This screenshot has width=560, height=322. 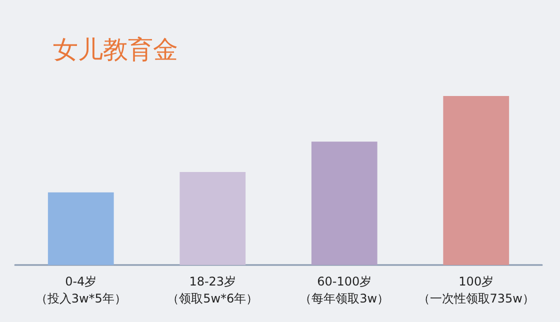 What do you see at coordinates (212, 290) in the screenshot?
I see `x-tick-label: 18-23岁（领取5w*6年）` at bounding box center [212, 290].